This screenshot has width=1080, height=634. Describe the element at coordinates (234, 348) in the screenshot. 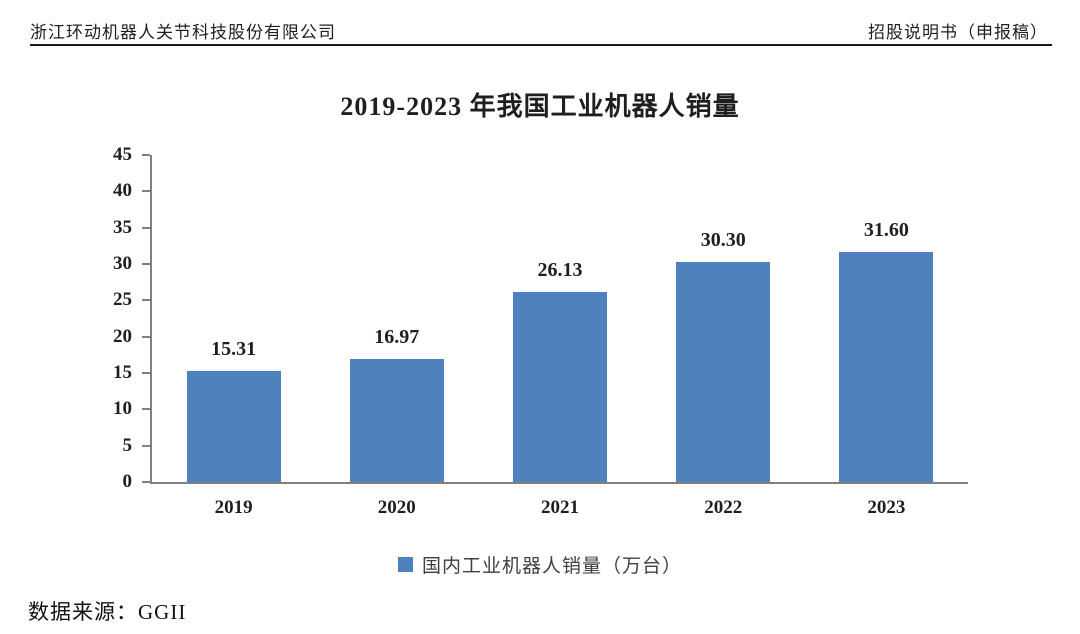

I see `bar-value-label: 15.31` at that location.